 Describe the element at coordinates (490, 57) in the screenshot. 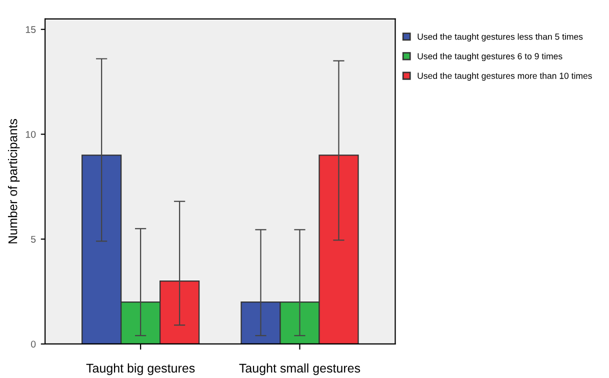

I see `legend-label: Used the taught gestures 6 to 9 times` at that location.